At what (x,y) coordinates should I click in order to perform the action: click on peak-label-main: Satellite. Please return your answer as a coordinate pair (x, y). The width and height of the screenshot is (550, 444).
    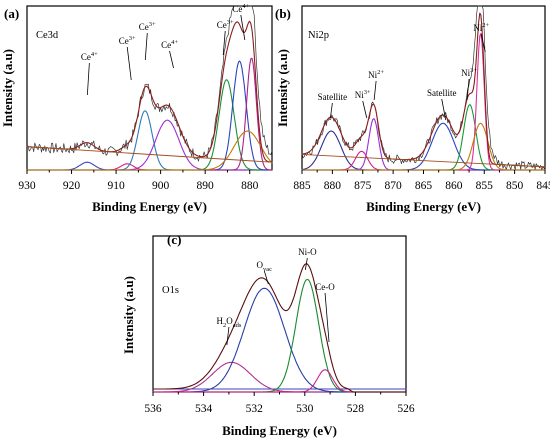
    Looking at the image, I should click on (333, 97).